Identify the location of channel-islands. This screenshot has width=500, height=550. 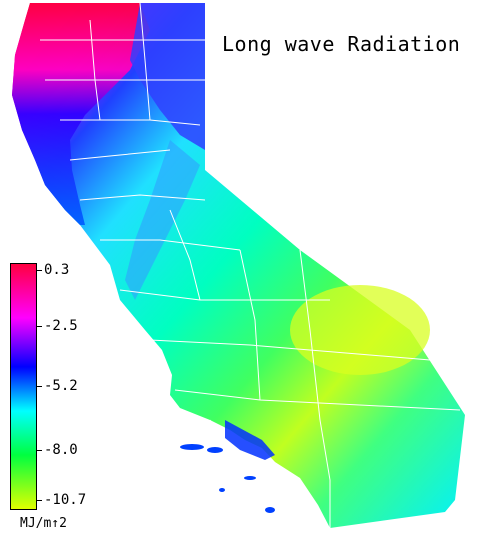
(227, 478).